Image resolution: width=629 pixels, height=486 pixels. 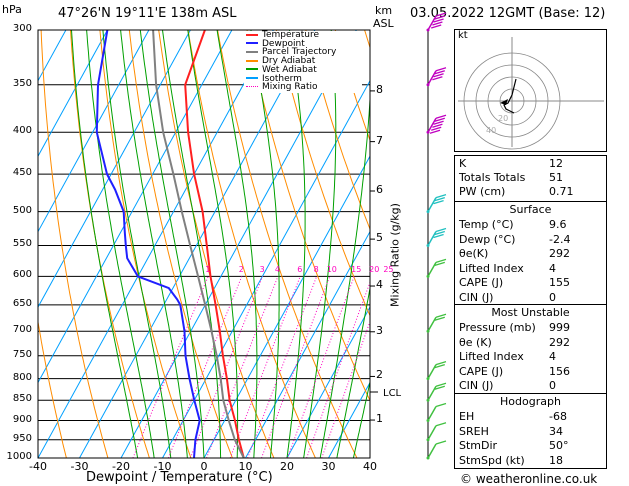 What do you see at coordinates (74, 244) in the screenshot?
I see `dry-adiabat` at bounding box center [74, 244].